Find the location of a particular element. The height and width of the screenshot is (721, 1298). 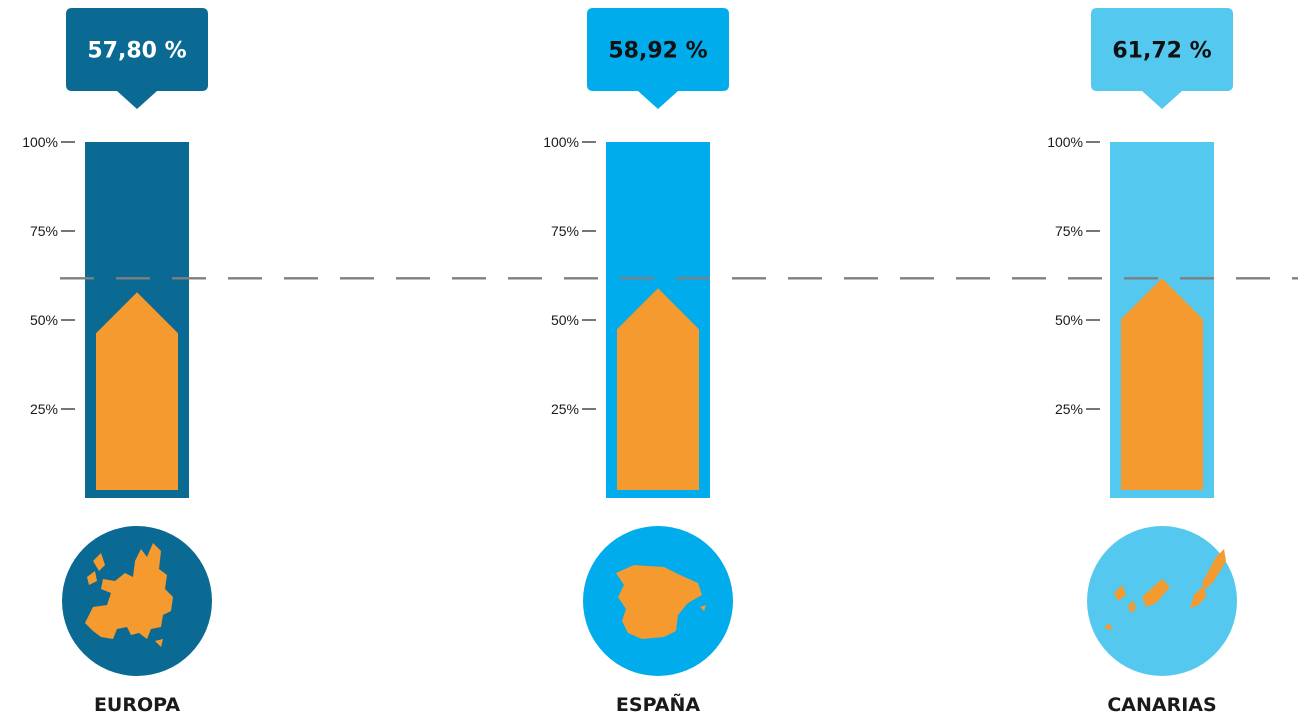

spain-map-icon is located at coordinates (661, 602).